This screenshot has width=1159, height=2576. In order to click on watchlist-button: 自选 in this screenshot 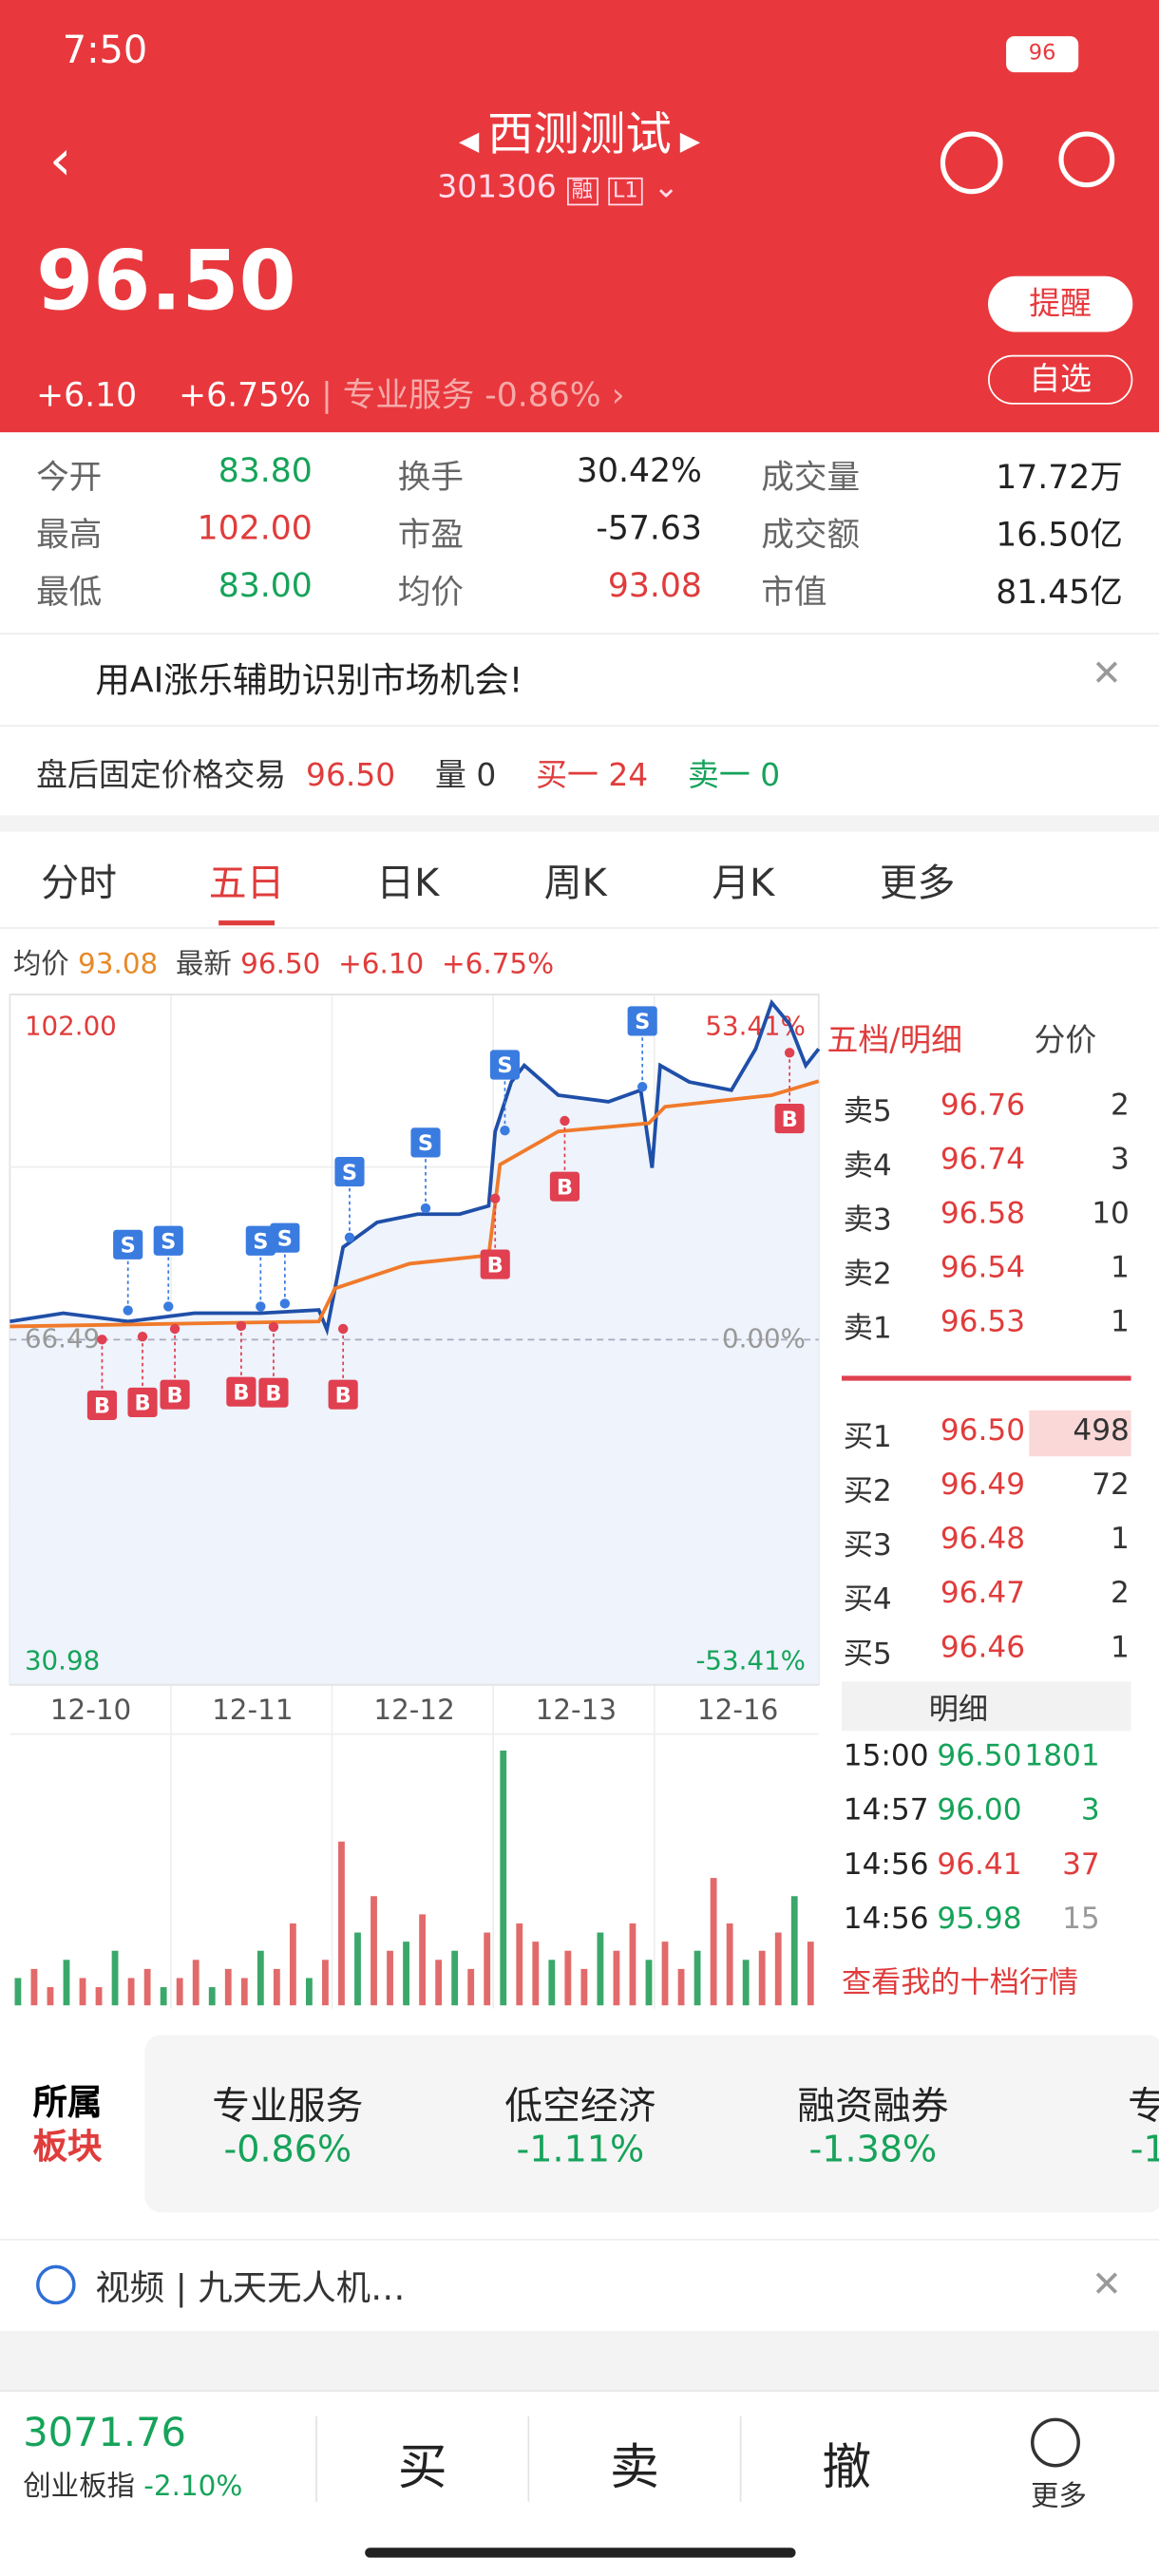, I will do `click(1060, 379)`.